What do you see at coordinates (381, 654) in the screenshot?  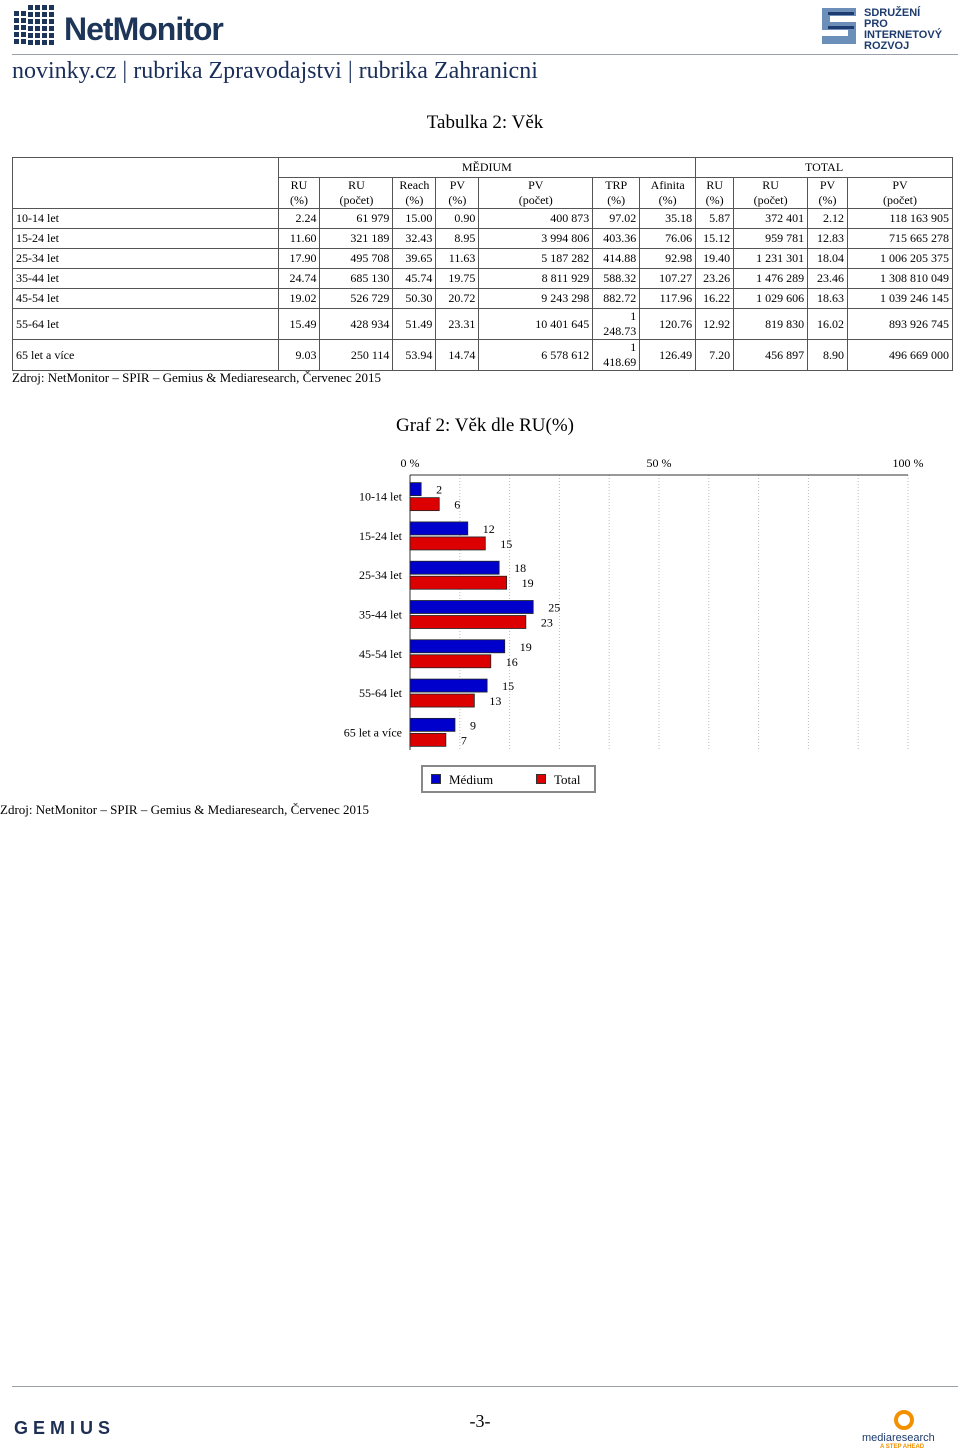 I see `category-label: 45-54 let` at bounding box center [381, 654].